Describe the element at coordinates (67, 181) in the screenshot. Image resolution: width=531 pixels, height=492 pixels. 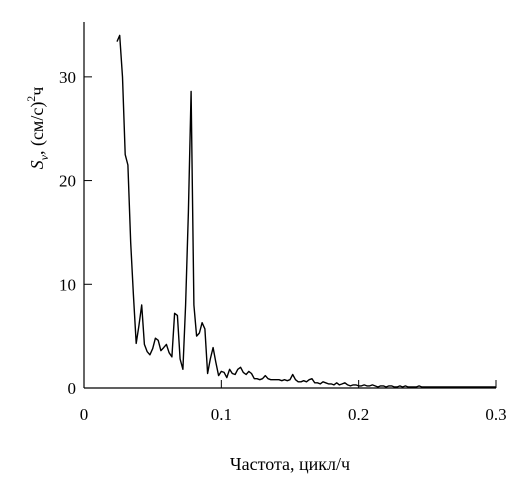
I see `y-tick-label: 20` at that location.